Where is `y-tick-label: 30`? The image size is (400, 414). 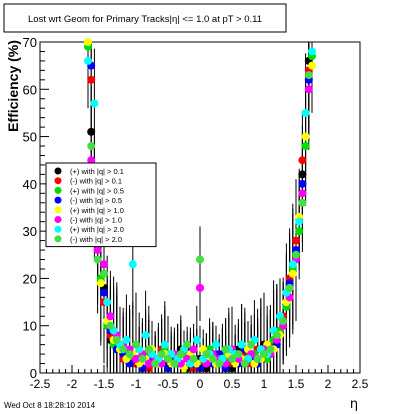
y-tick-label: 30 is located at coordinates (30, 231).